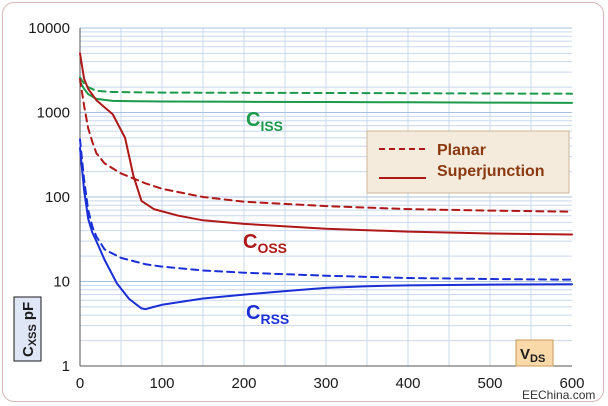  What do you see at coordinates (253, 120) in the screenshot?
I see `annotation-ciss-main: C` at bounding box center [253, 120].